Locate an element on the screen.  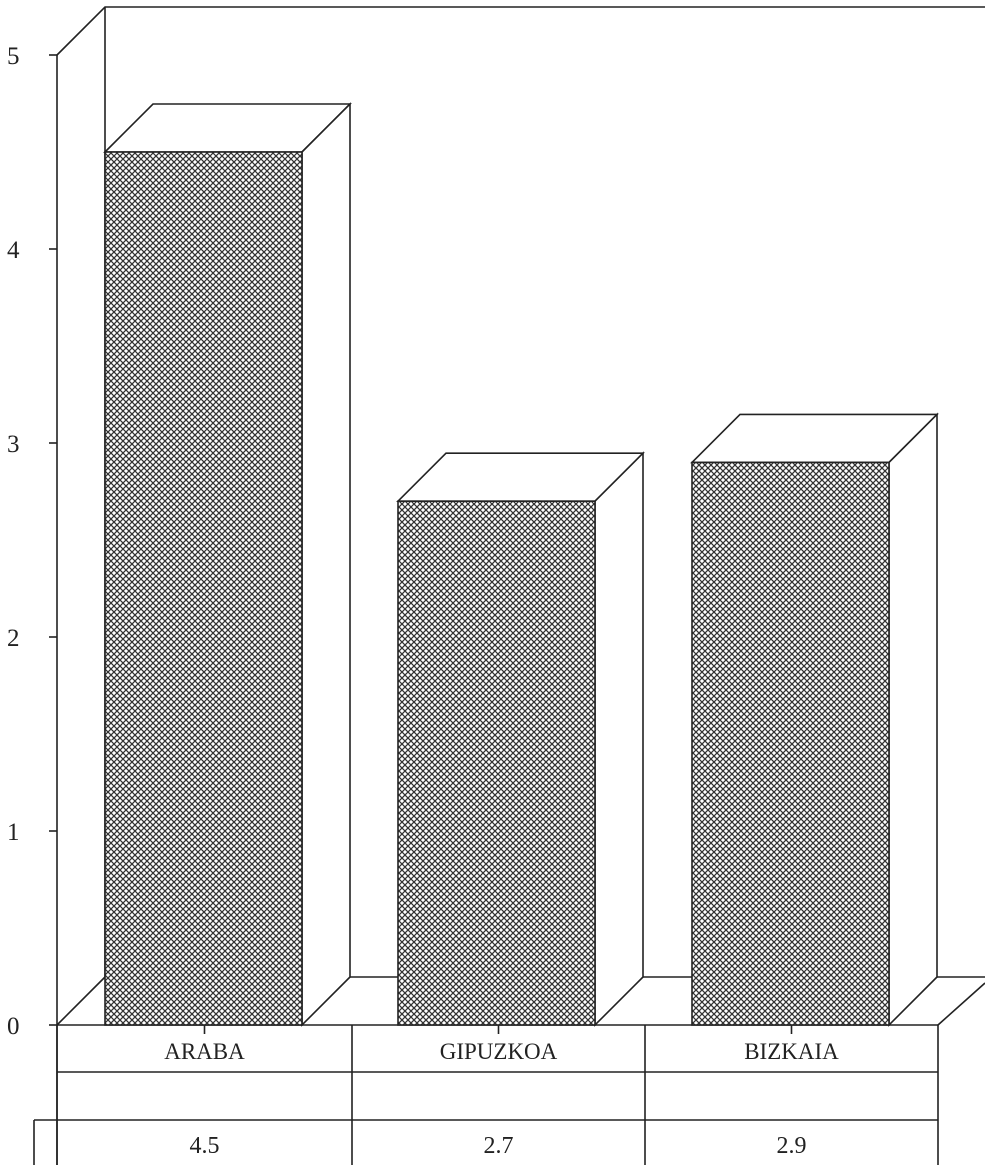
y-tick-label-3: 3 is located at coordinates (13, 444).